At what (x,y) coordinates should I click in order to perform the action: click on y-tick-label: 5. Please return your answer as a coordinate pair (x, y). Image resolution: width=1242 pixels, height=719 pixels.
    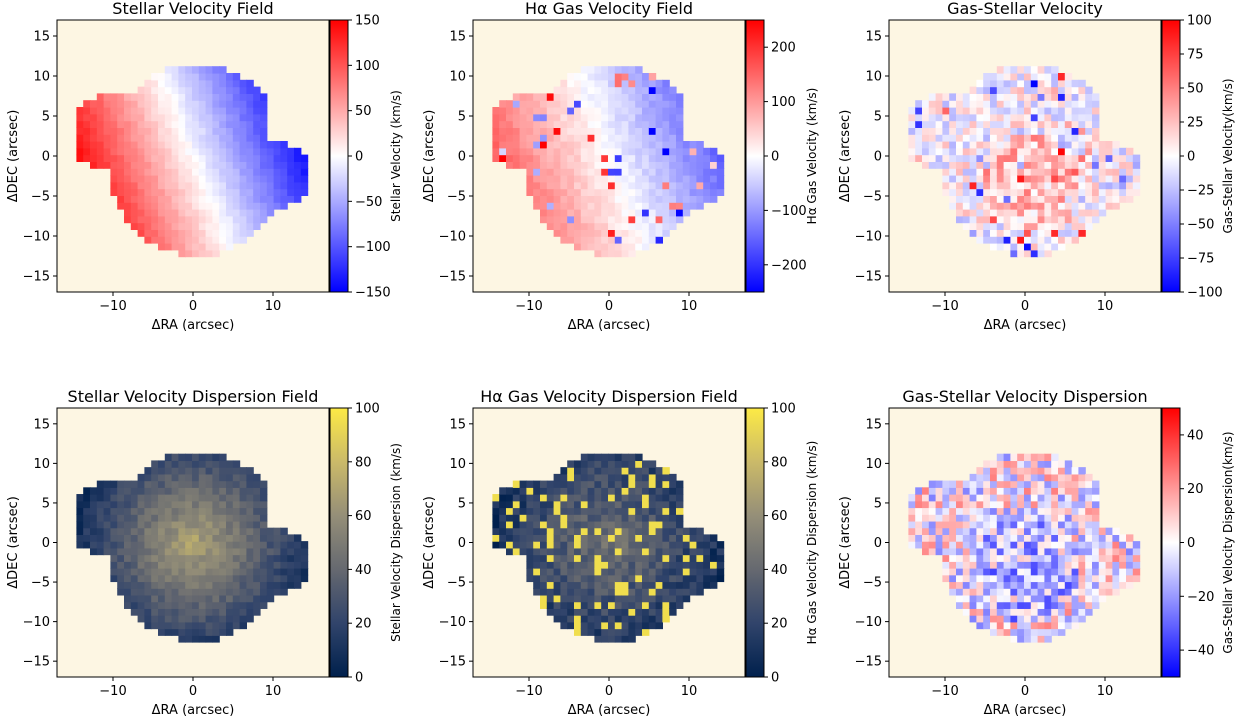
    Looking at the image, I should click on (462, 117).